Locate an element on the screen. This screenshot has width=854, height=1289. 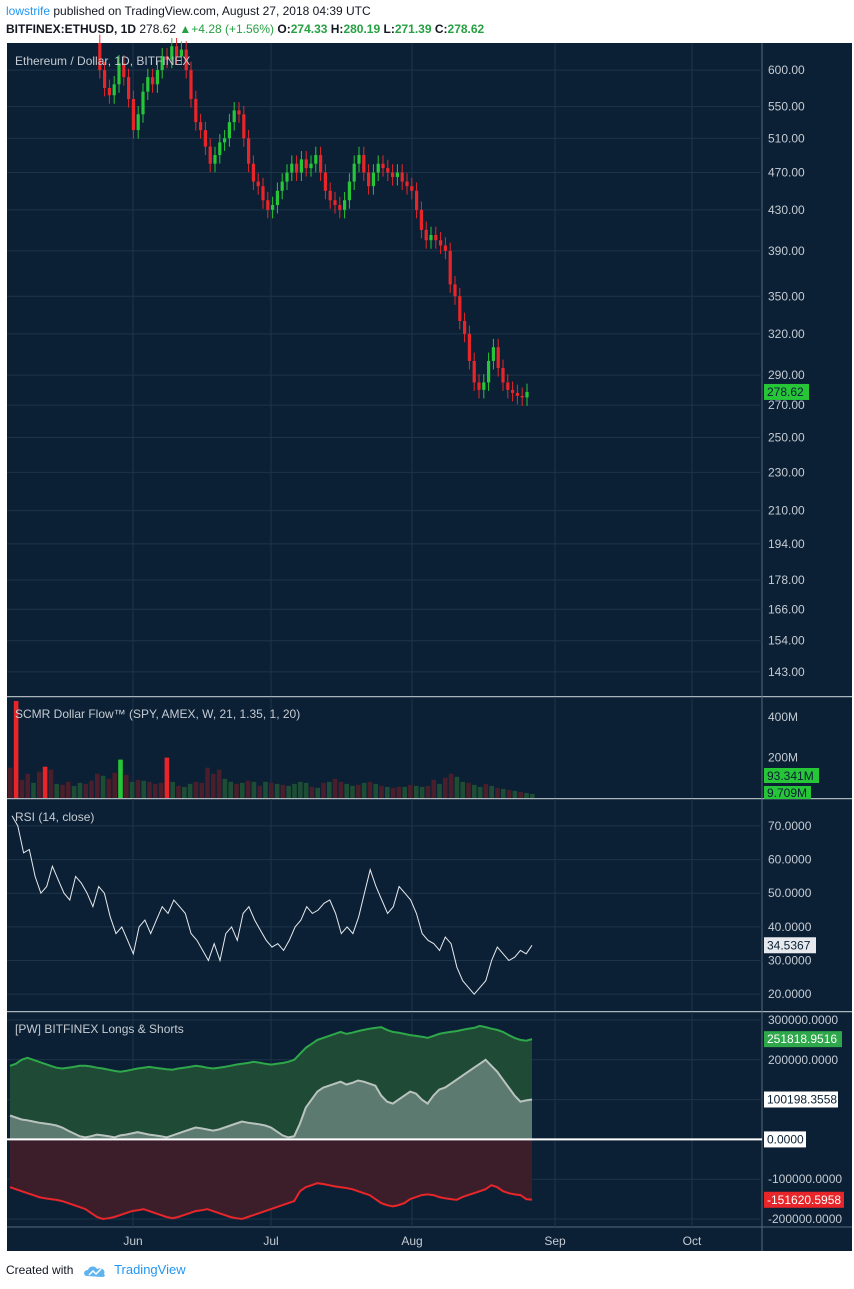
tradingview-link: TradingView is located at coordinates (150, 1269).